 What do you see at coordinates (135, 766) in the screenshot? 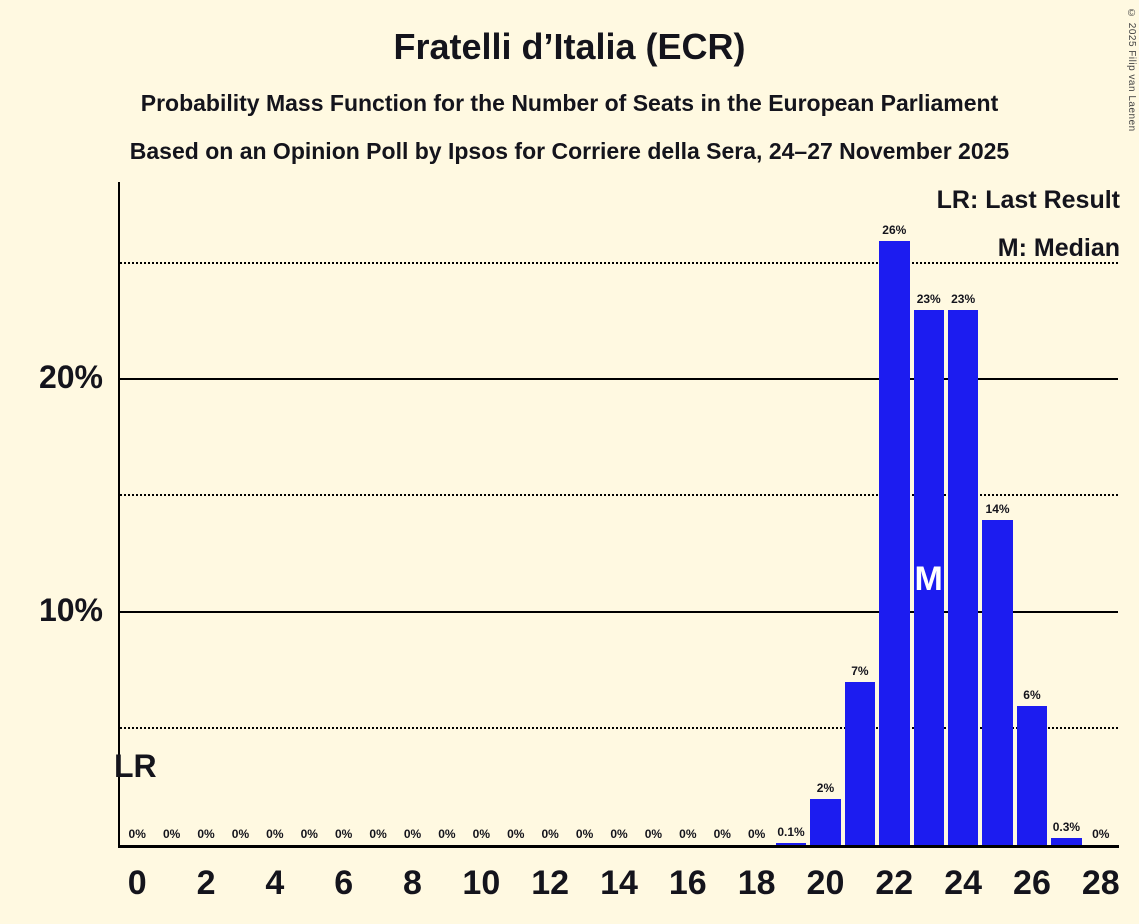
I see `lr-annotation: LR` at bounding box center [135, 766].